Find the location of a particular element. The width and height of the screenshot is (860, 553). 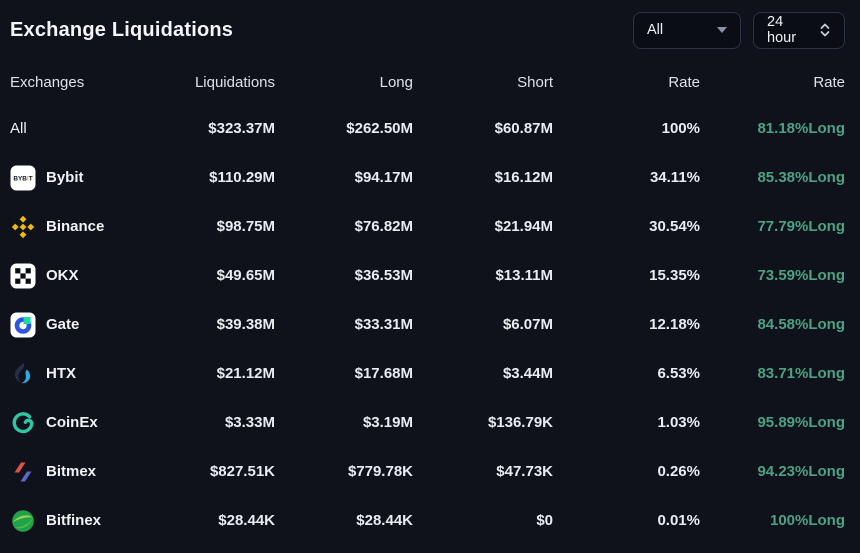

exchange-name: Bitfinex is located at coordinates (74, 520).